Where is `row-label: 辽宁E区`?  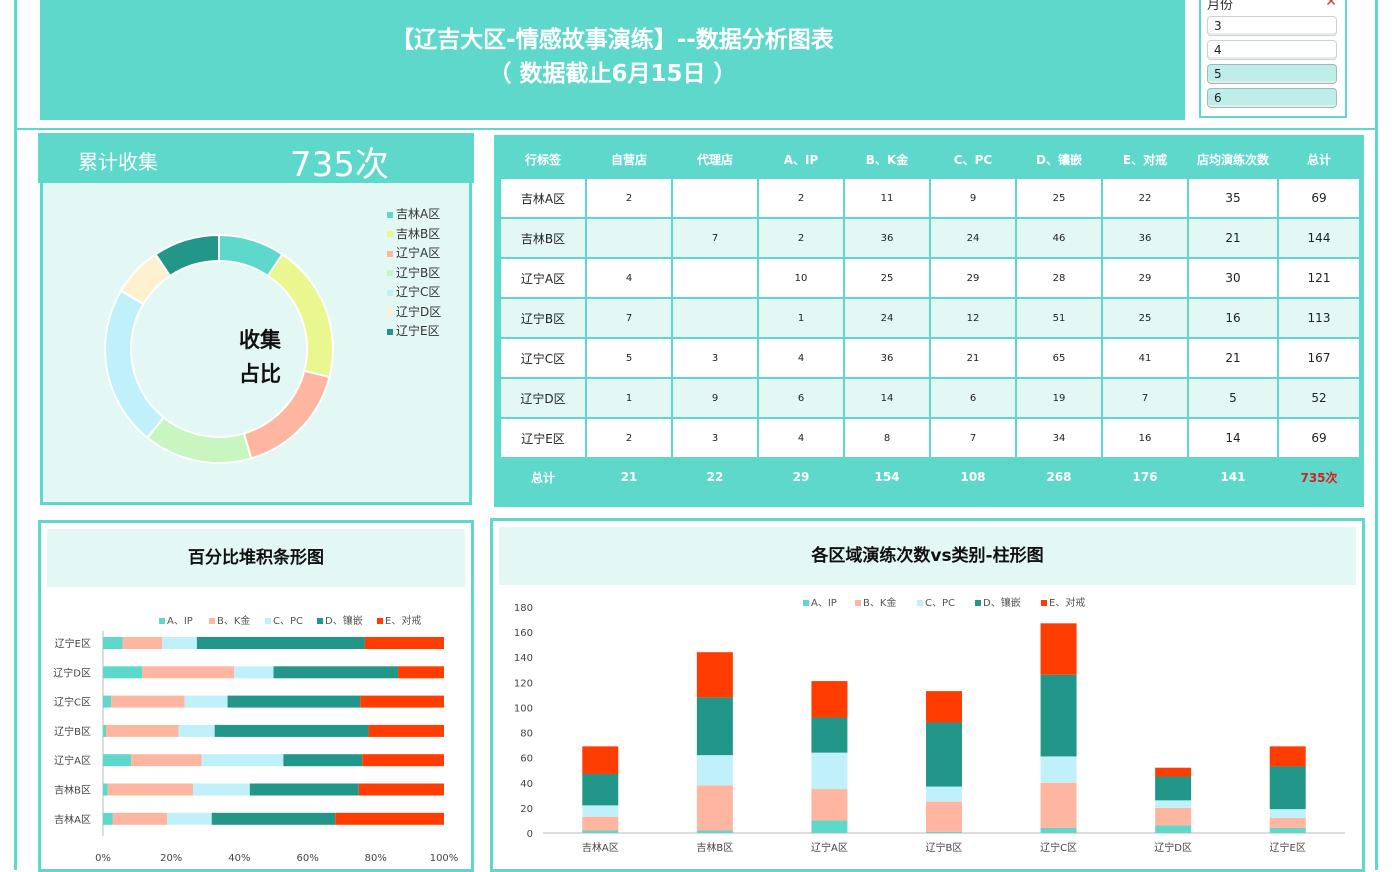
row-label: 辽宁E区 is located at coordinates (543, 438).